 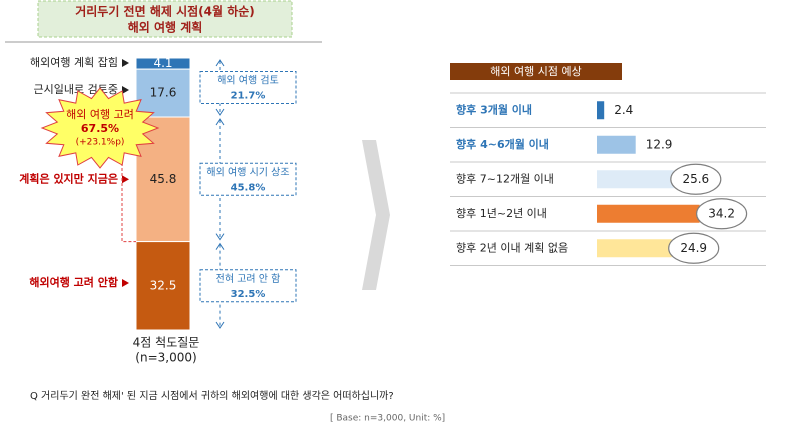 I want to click on right-title-box, so click(x=536, y=71).